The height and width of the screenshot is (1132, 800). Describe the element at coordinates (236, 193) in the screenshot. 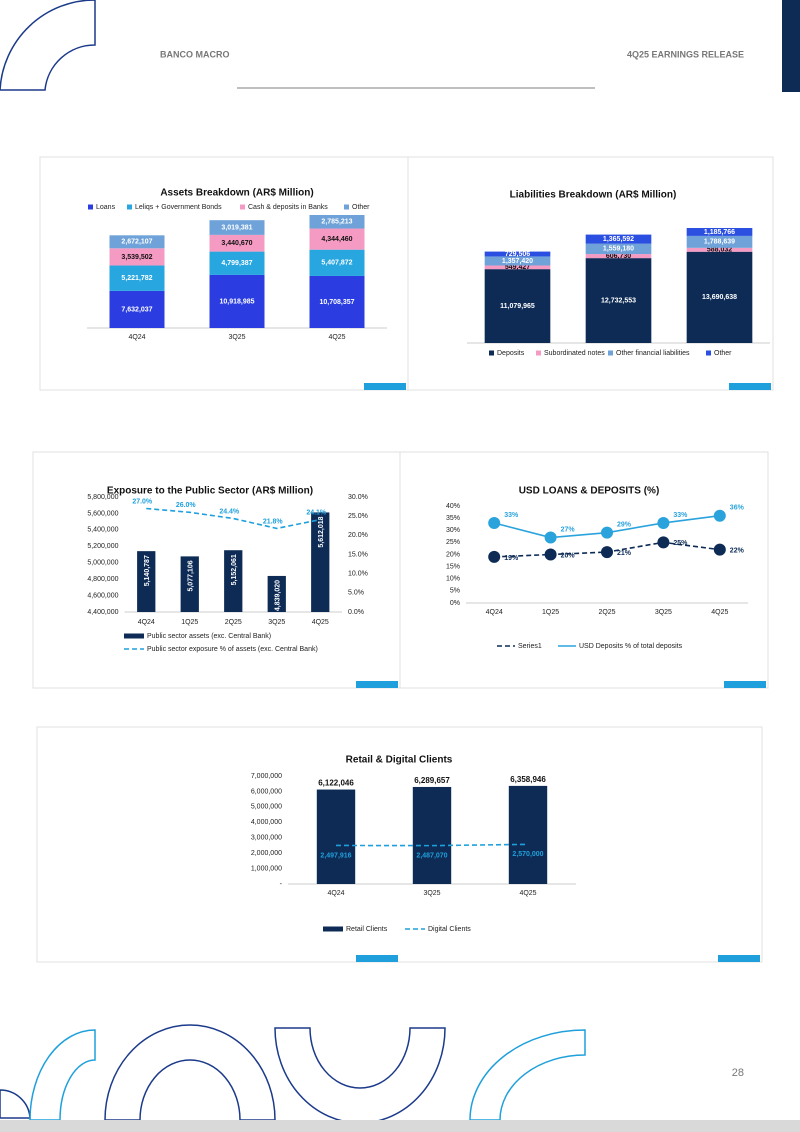

I see `chart-title: Assets Breakdown (AR$ Million)` at that location.